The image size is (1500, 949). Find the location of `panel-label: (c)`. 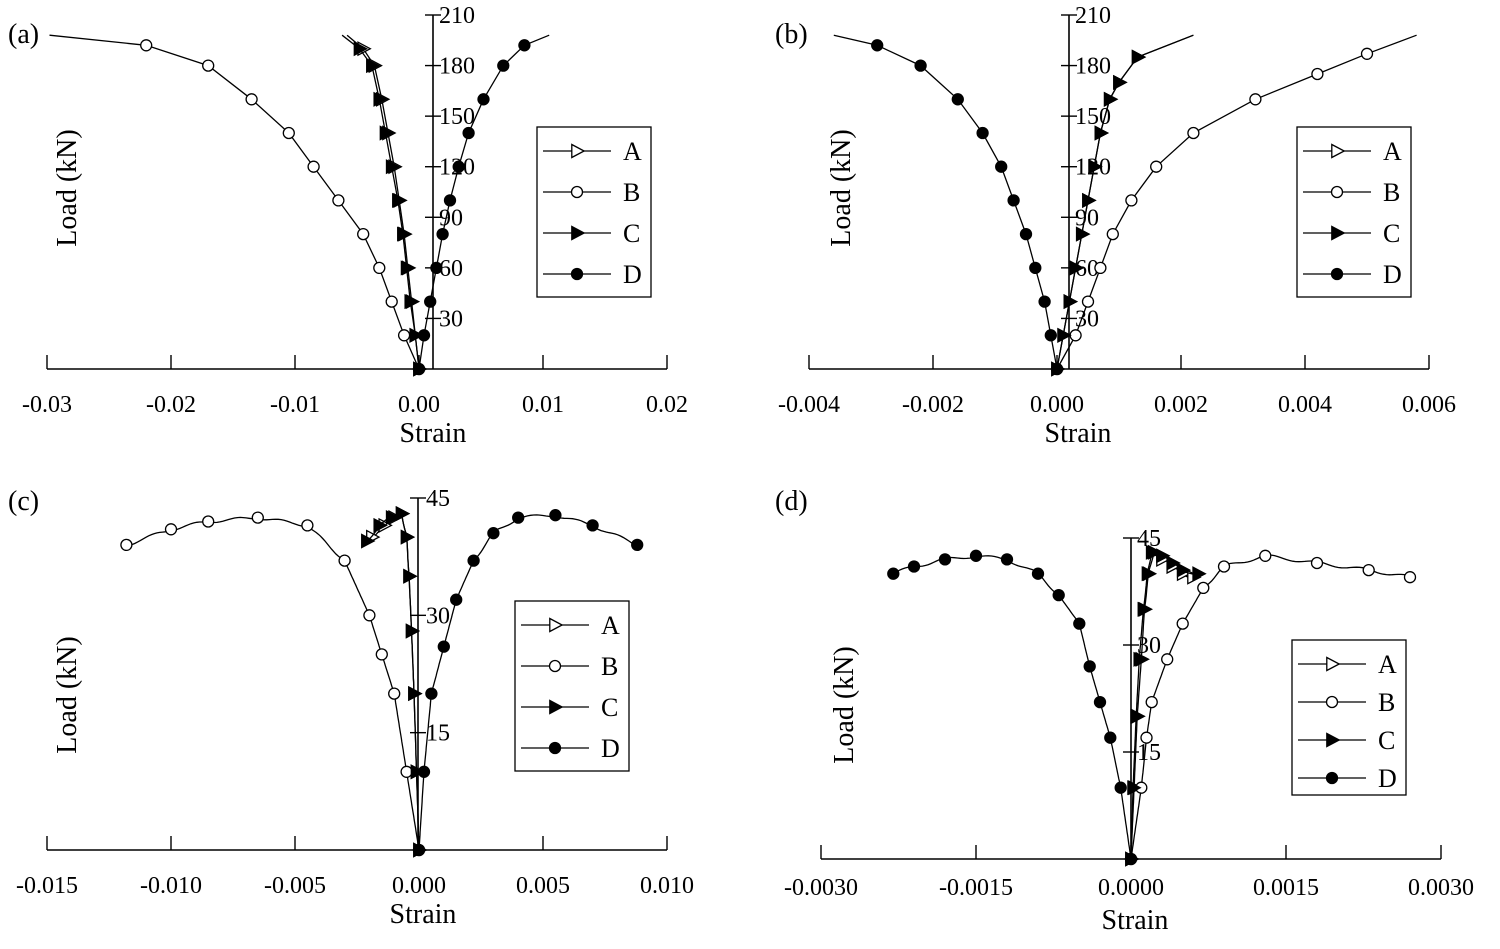

panel-label: (c) is located at coordinates (23, 501).